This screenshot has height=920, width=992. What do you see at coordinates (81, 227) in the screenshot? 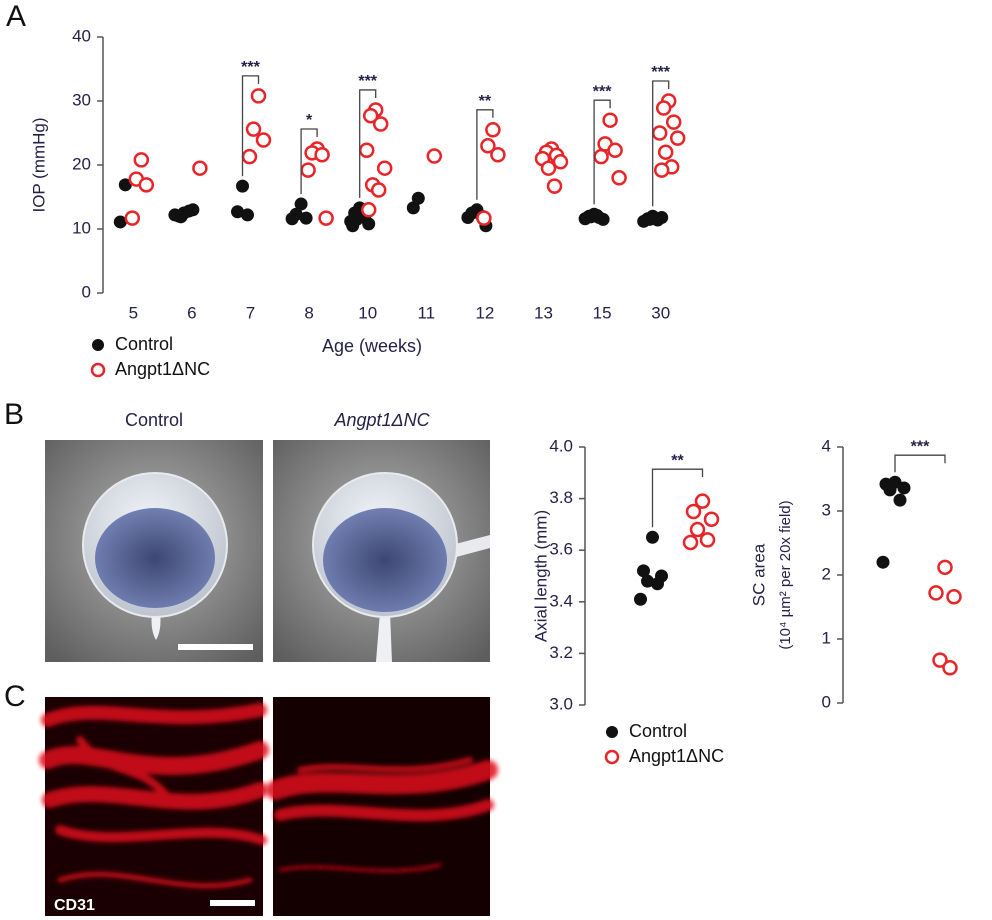
I see `y-tick-label: 10` at bounding box center [81, 227].